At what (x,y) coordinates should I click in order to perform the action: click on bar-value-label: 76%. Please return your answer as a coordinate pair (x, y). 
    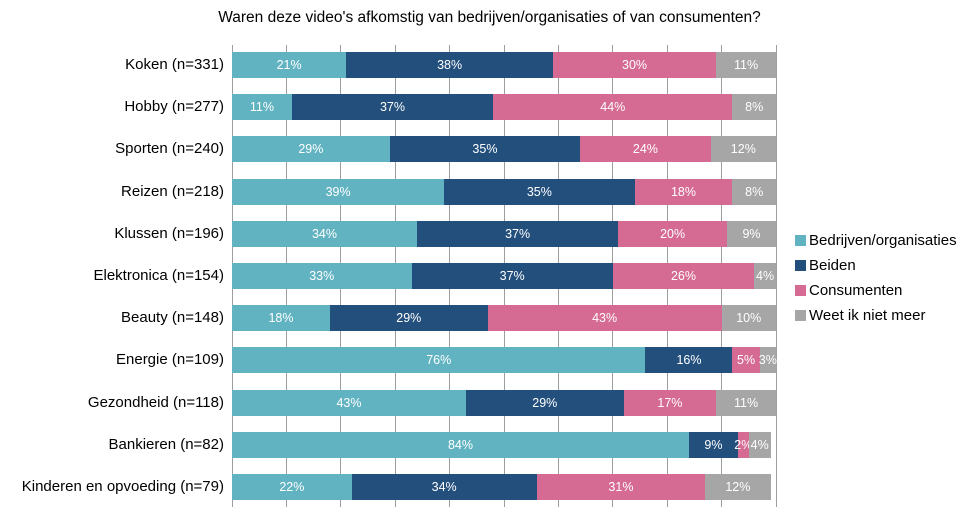
    Looking at the image, I should click on (439, 360).